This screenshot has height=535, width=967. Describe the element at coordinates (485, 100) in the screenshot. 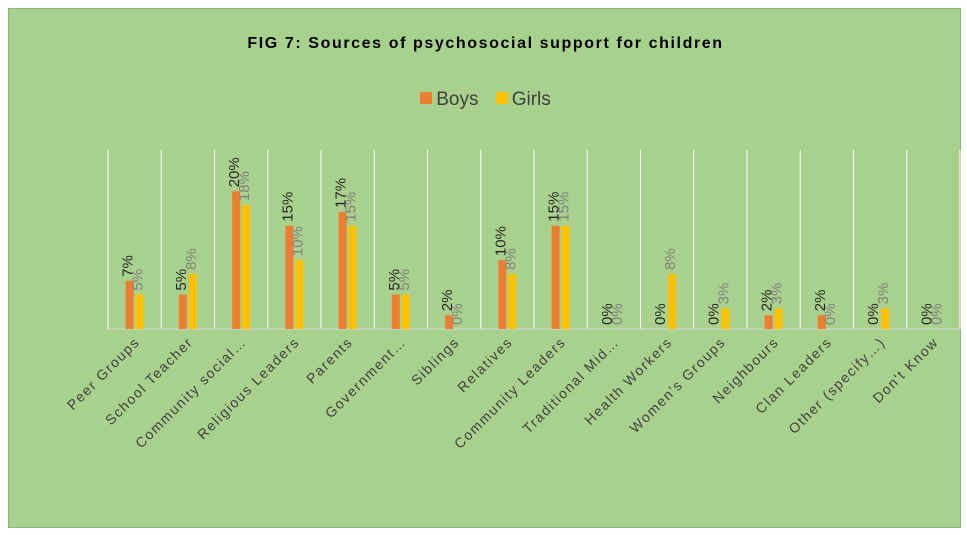

I see `legend: Boys Girls` at that location.